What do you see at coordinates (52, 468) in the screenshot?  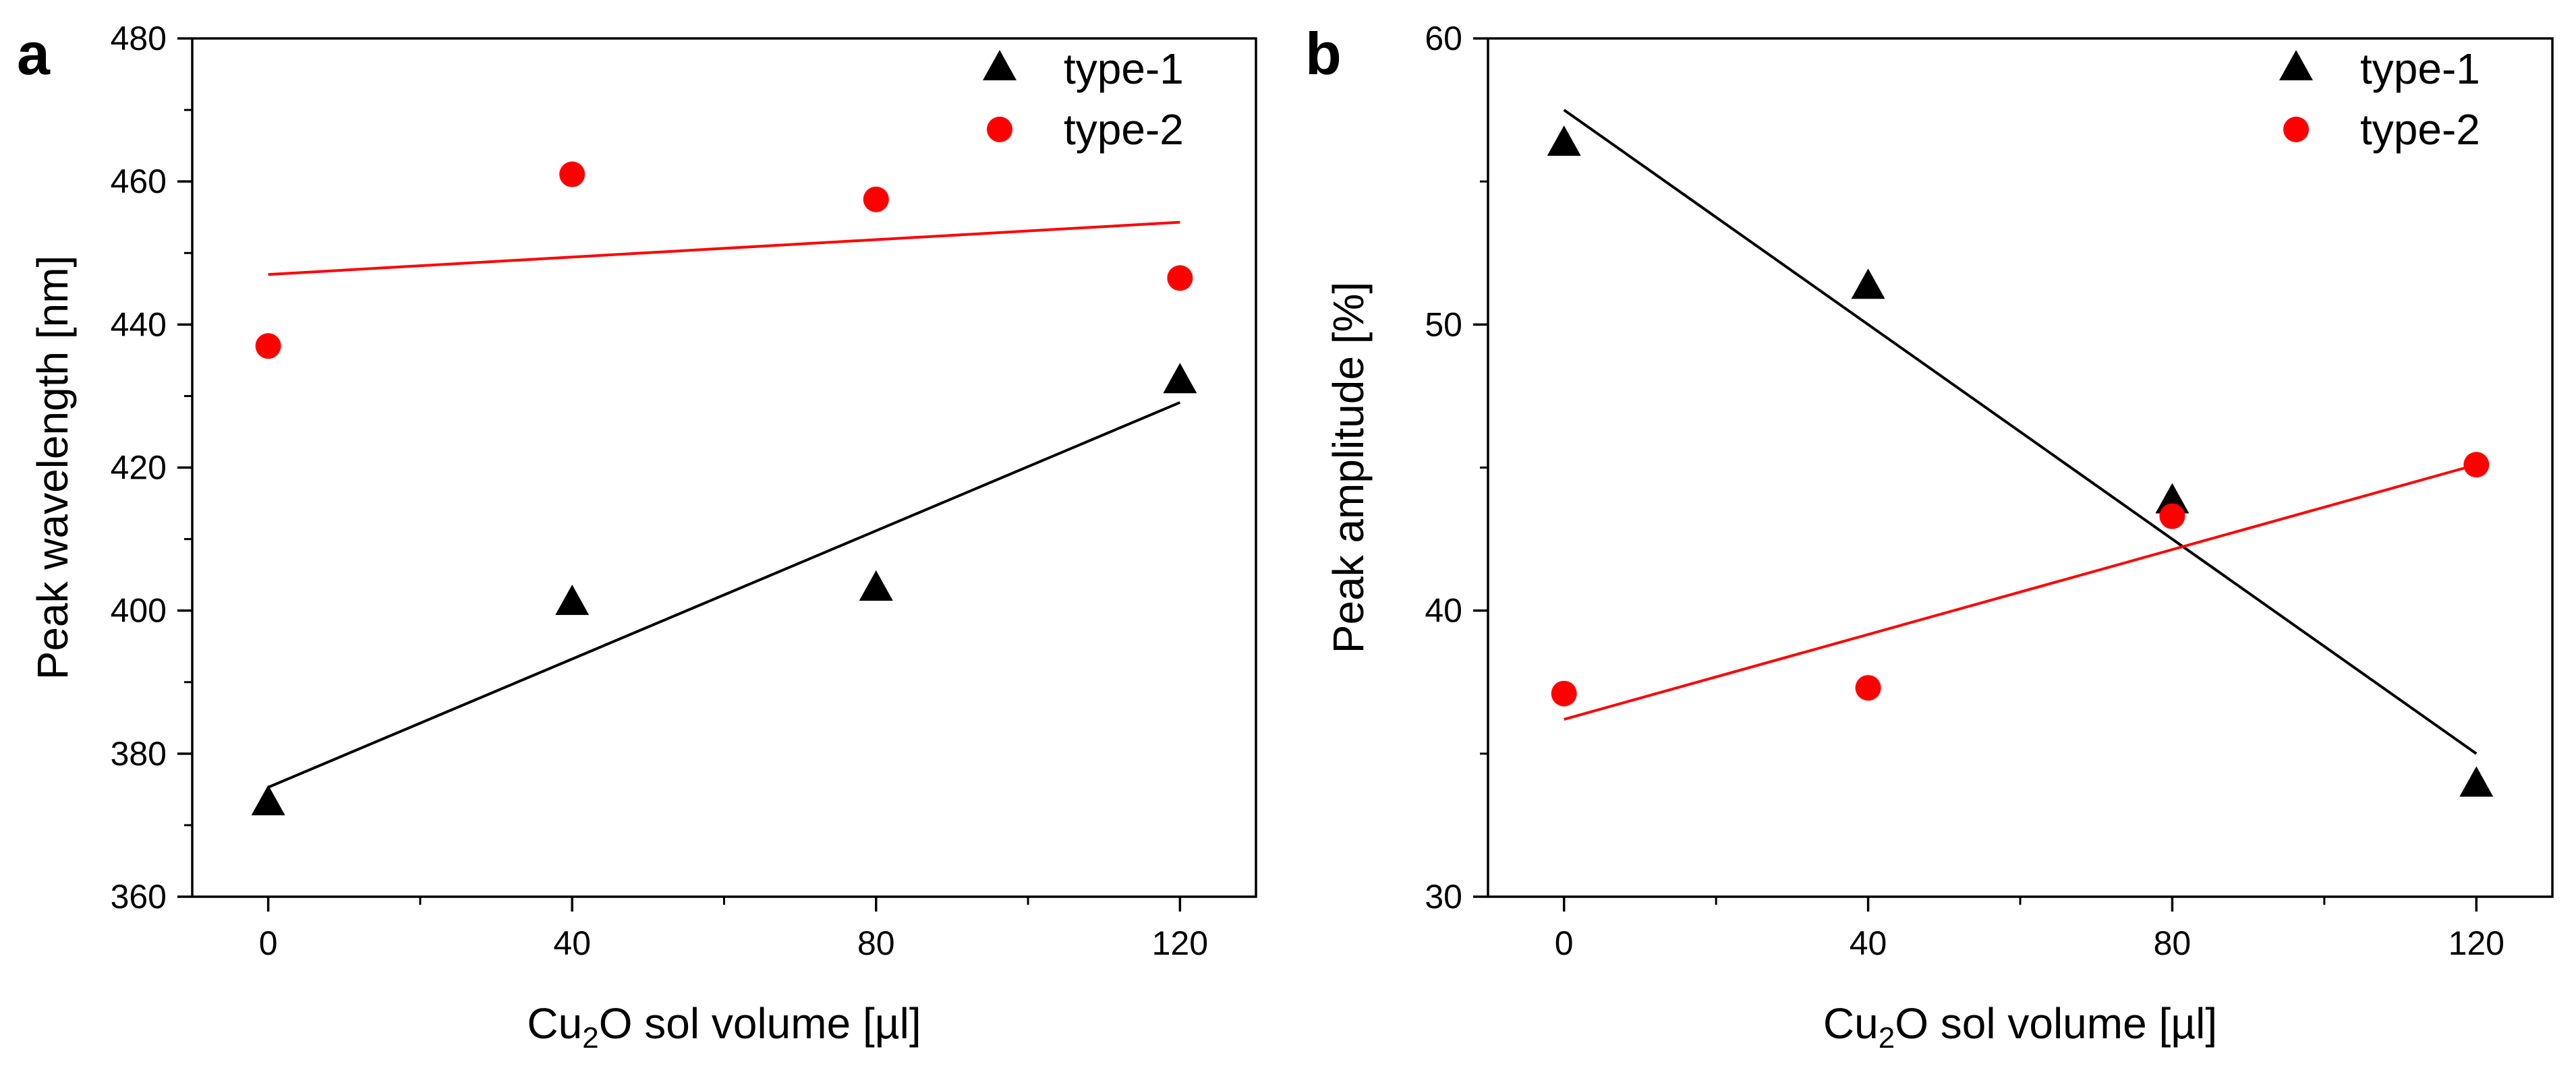 I see `y-axis-label: Peak wavelength [nm]` at bounding box center [52, 468].